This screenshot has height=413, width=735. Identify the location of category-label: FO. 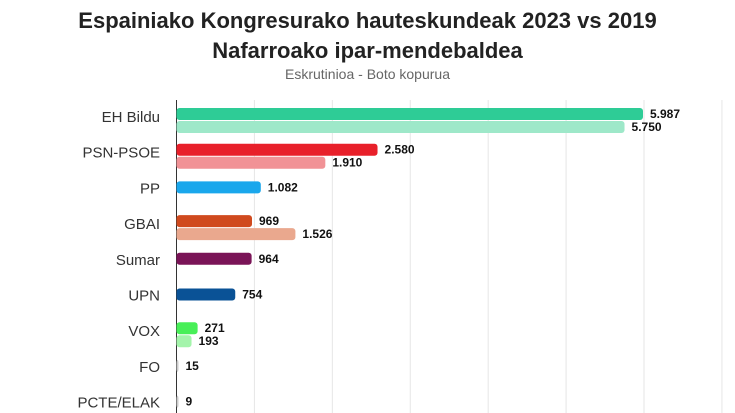
(149, 367).